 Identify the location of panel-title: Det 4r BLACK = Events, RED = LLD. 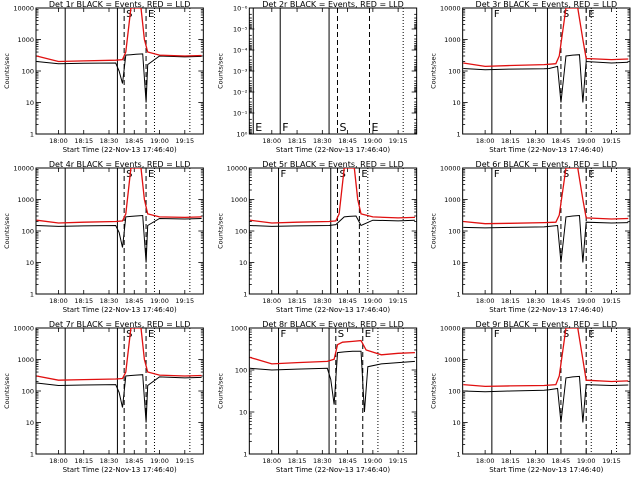
(120, 164).